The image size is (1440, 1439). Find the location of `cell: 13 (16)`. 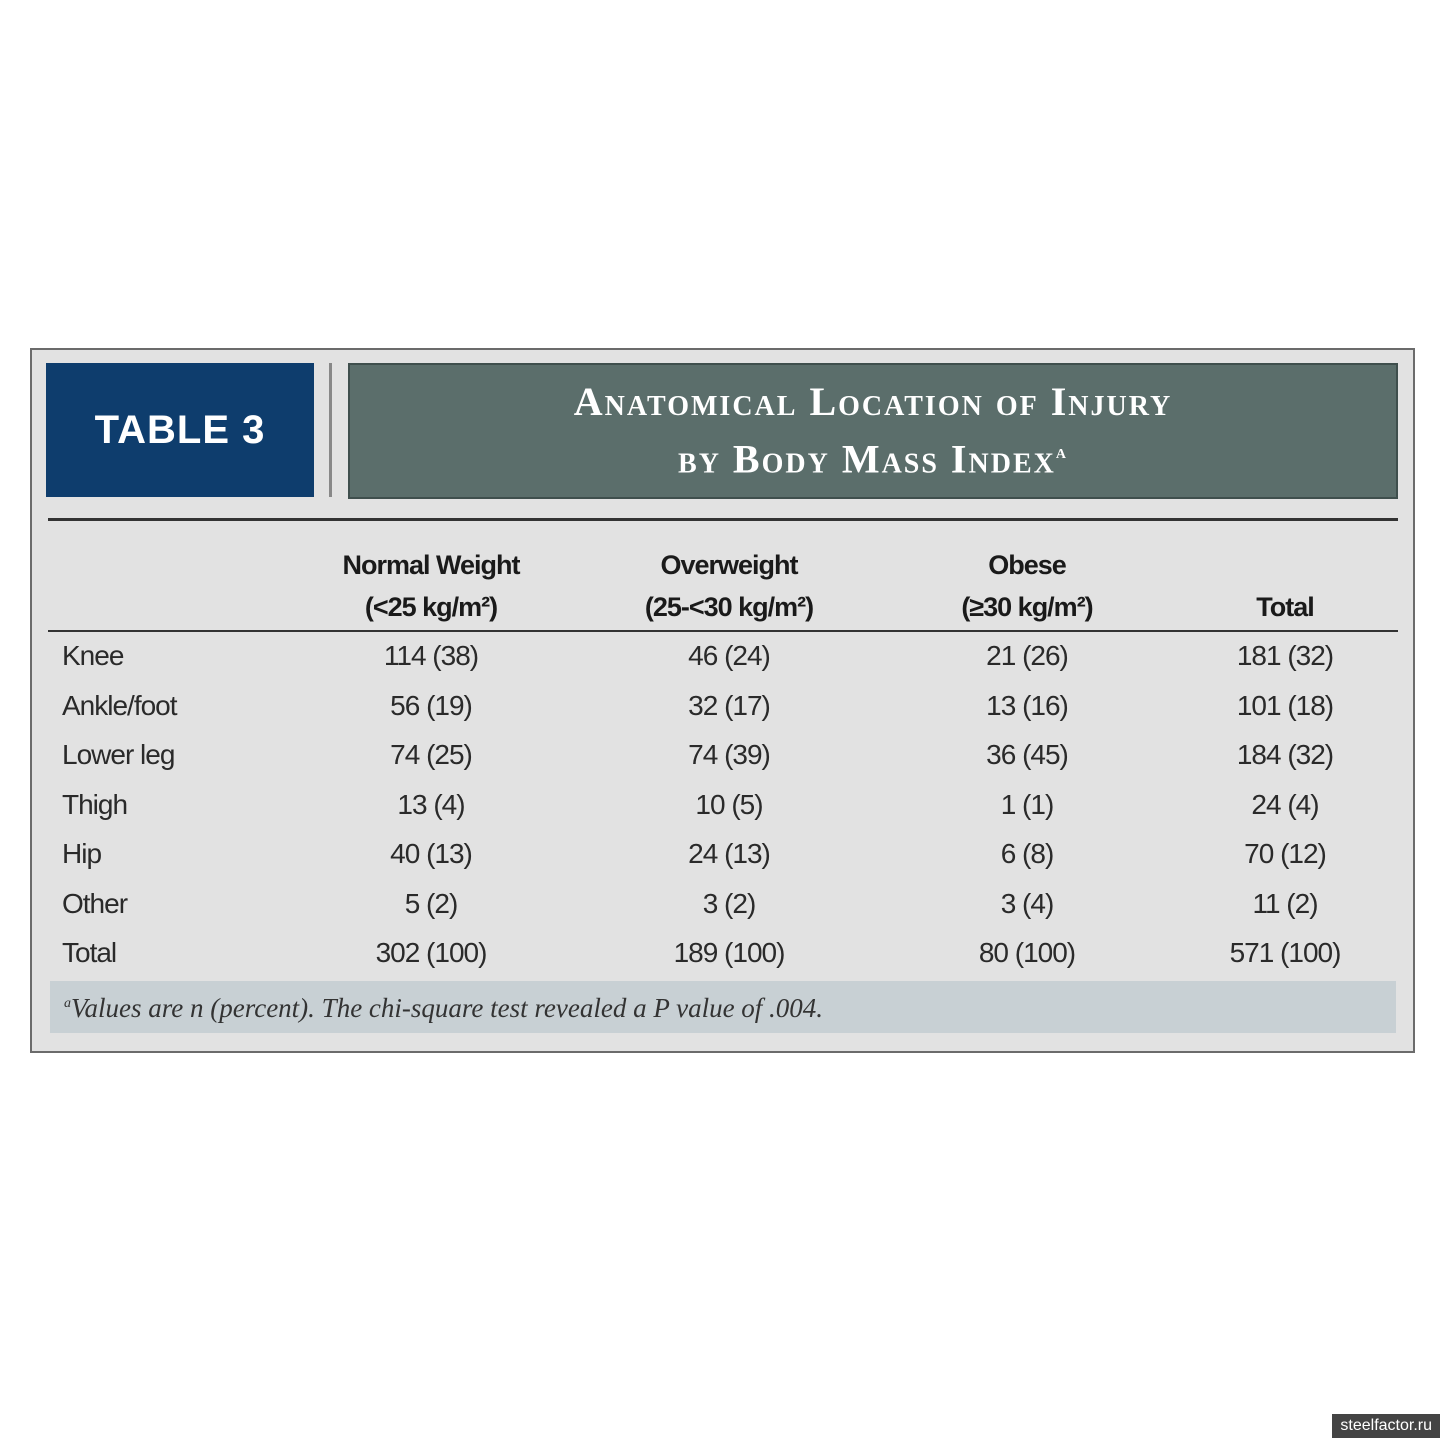

cell: 13 (16) is located at coordinates (1027, 705).